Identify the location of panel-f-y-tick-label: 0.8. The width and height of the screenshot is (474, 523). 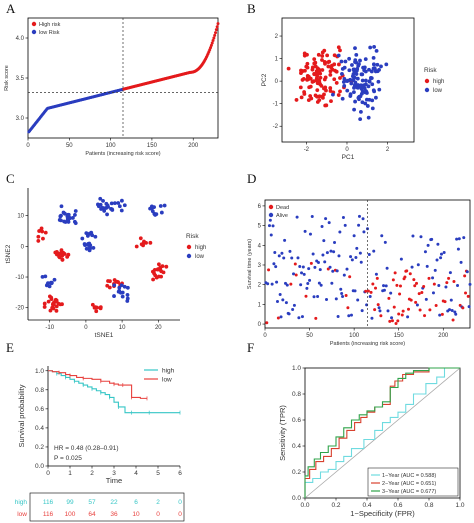
(296, 394).